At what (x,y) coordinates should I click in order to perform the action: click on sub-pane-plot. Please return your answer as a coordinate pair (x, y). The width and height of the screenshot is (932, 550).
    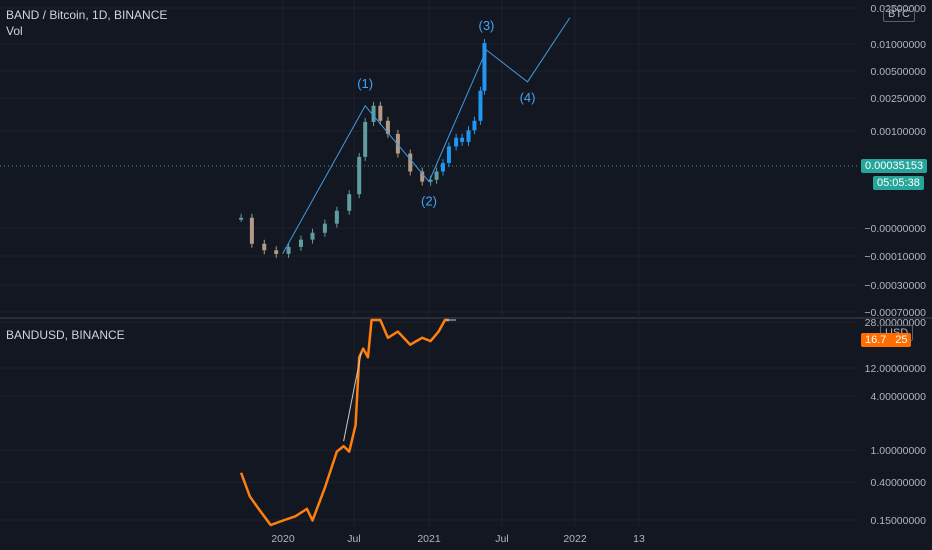
    Looking at the image, I should click on (348, 422).